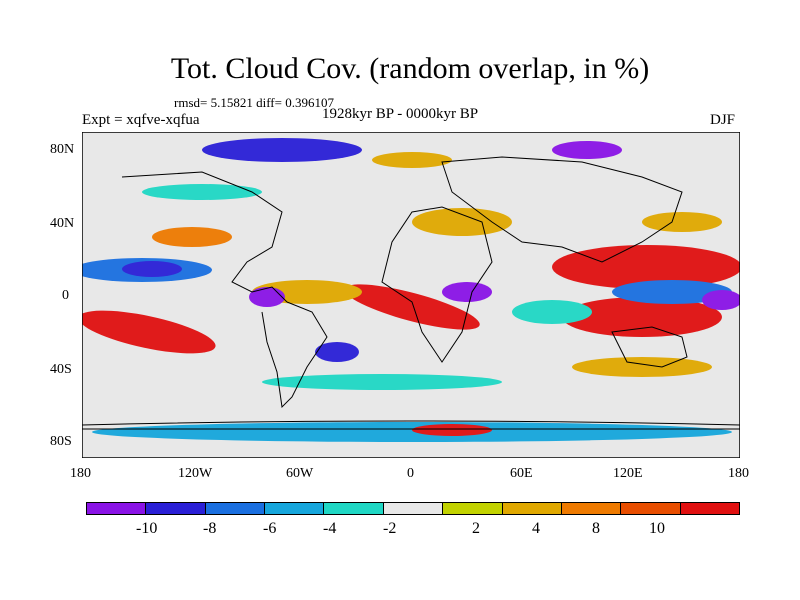 This screenshot has width=800, height=600. I want to click on lat-label: 80N, so click(62, 149).